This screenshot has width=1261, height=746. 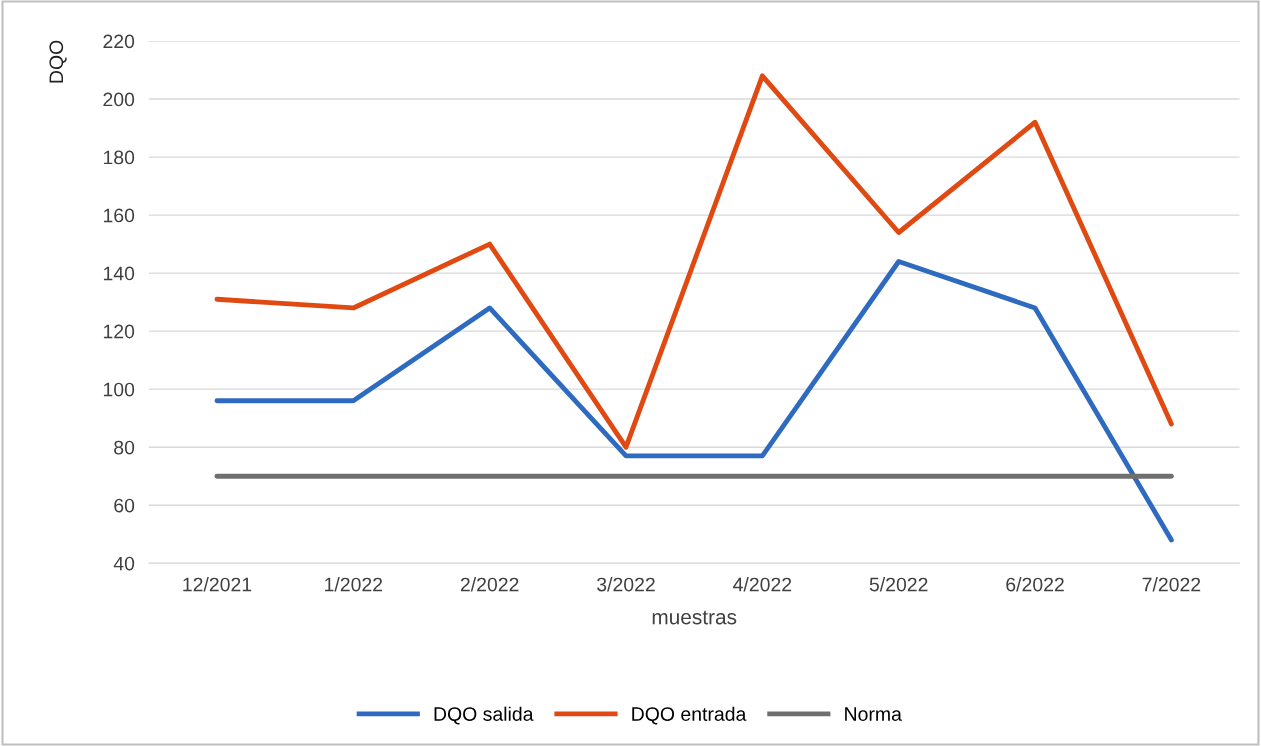 What do you see at coordinates (217, 584) in the screenshot?
I see `x-tick-label: 12/2021` at bounding box center [217, 584].